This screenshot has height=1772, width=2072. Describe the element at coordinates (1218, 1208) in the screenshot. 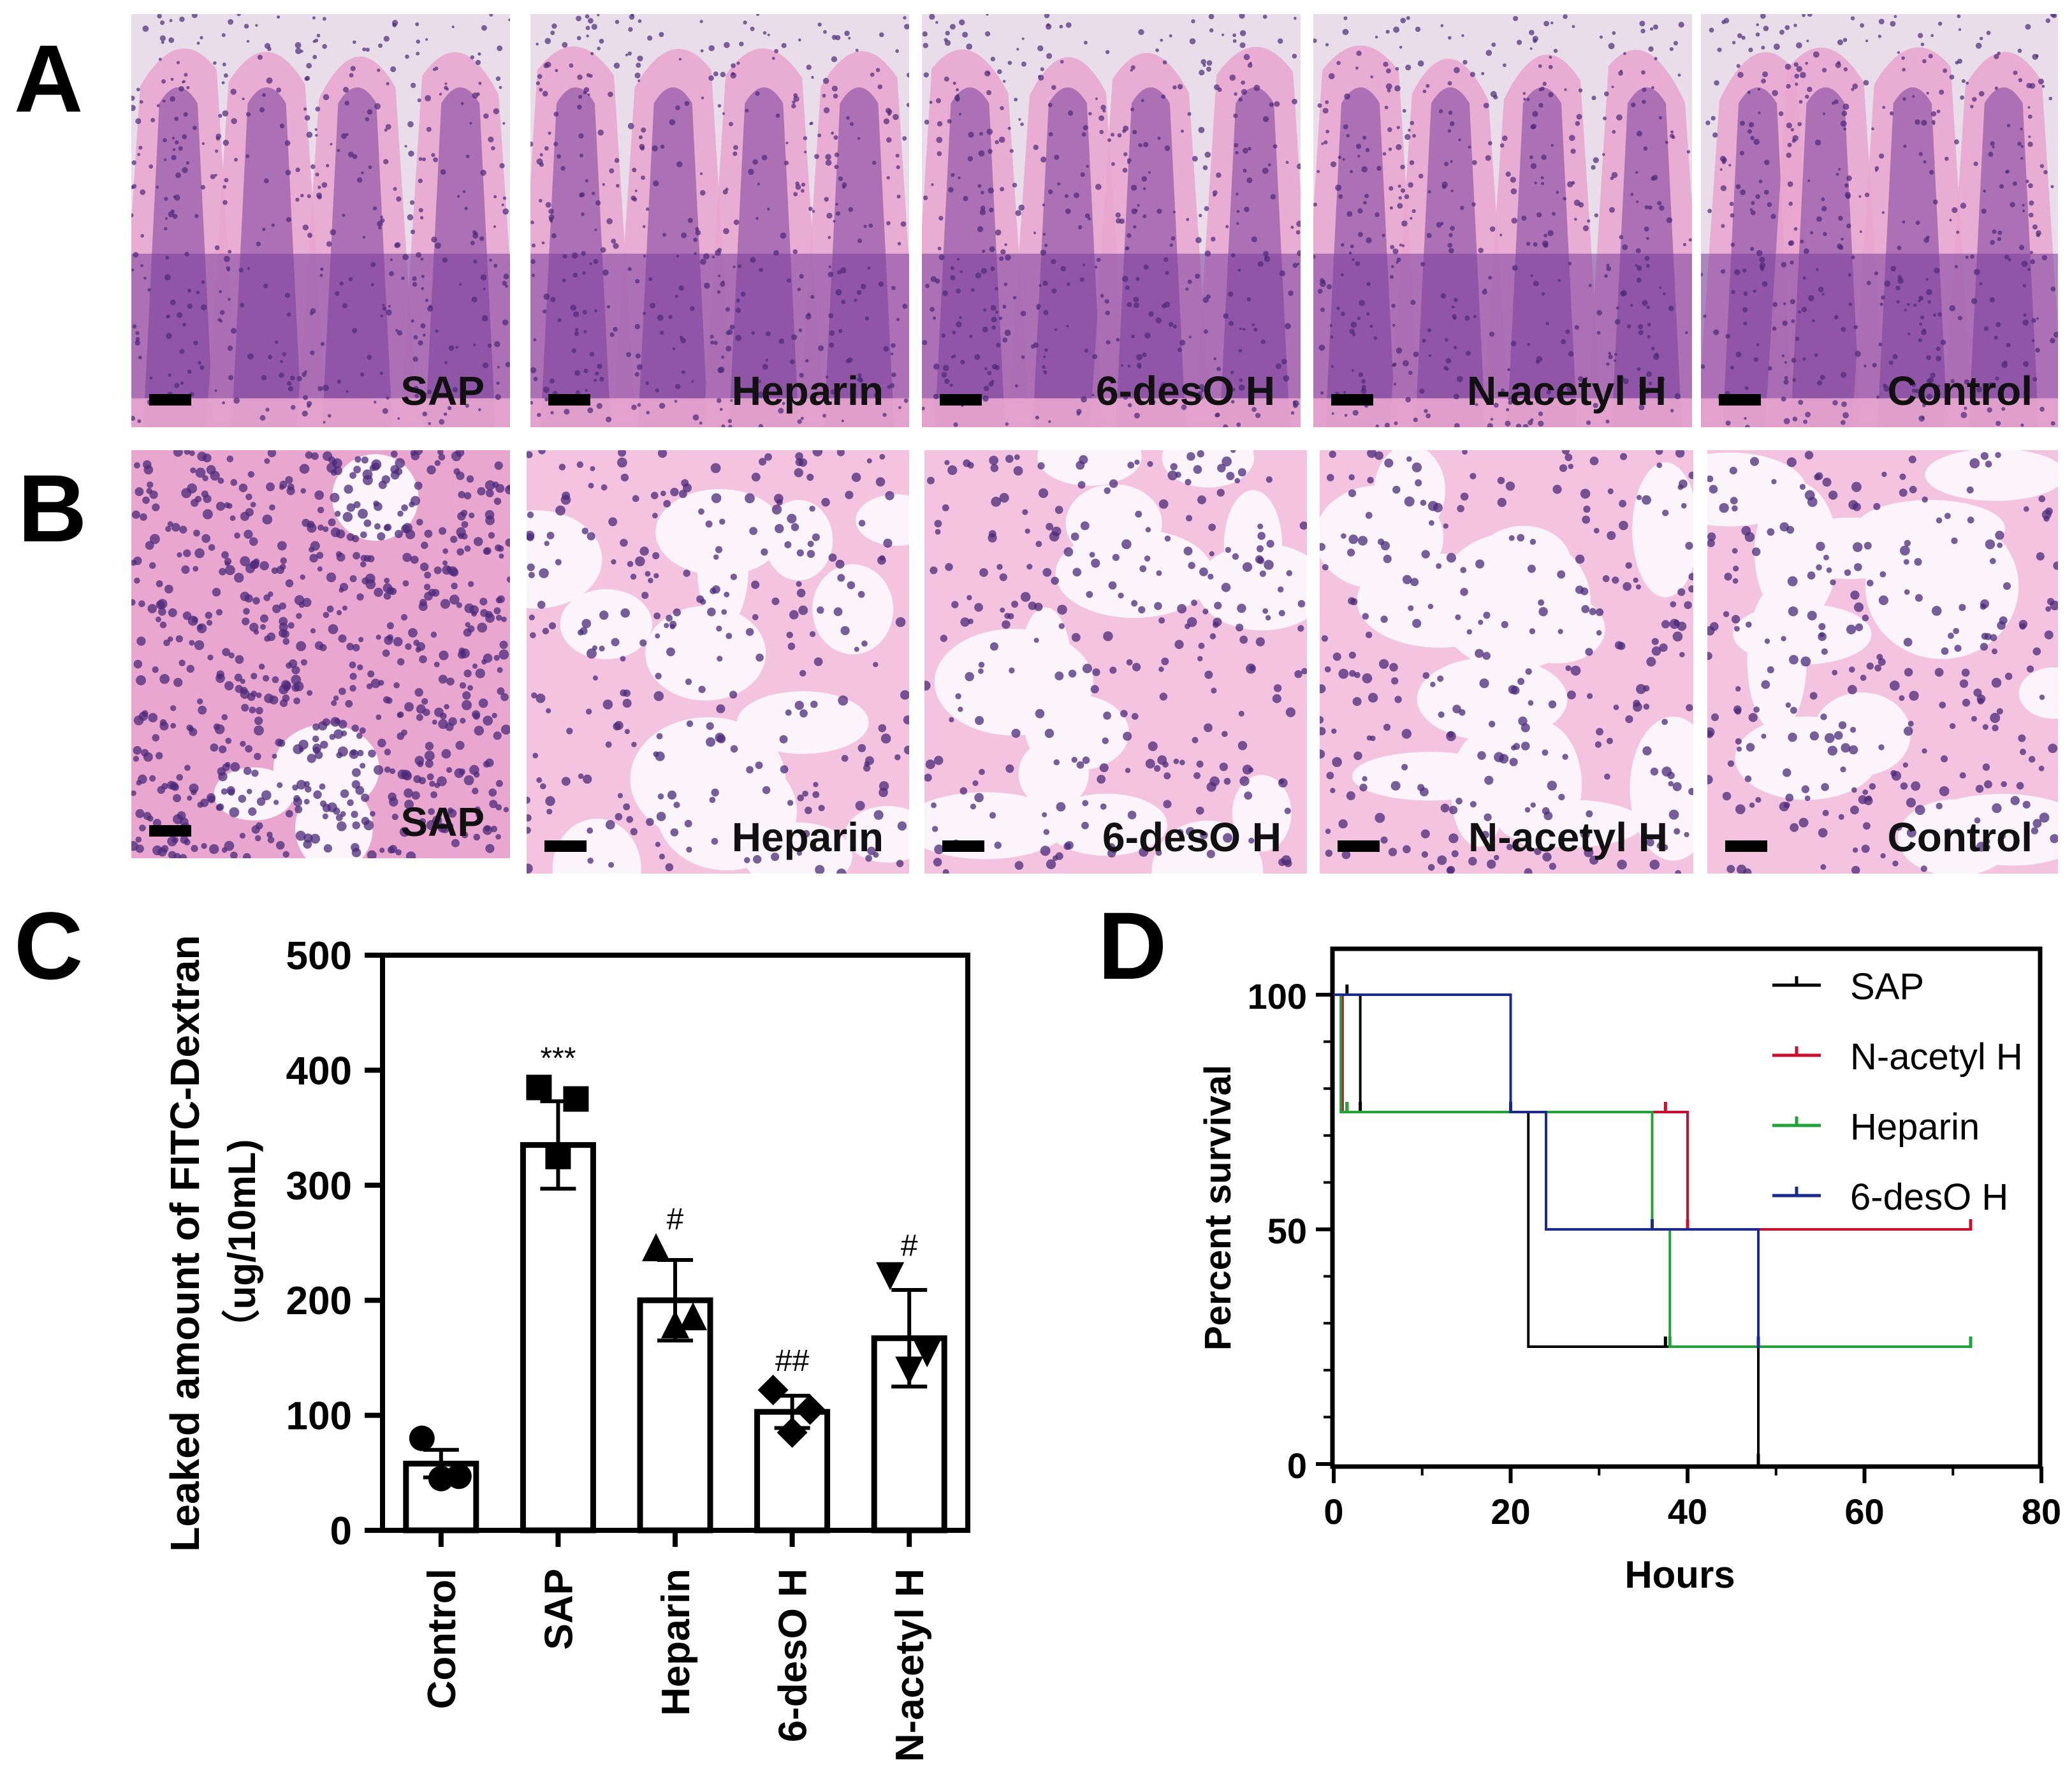

I see `y-axis-label: Percent survival` at that location.